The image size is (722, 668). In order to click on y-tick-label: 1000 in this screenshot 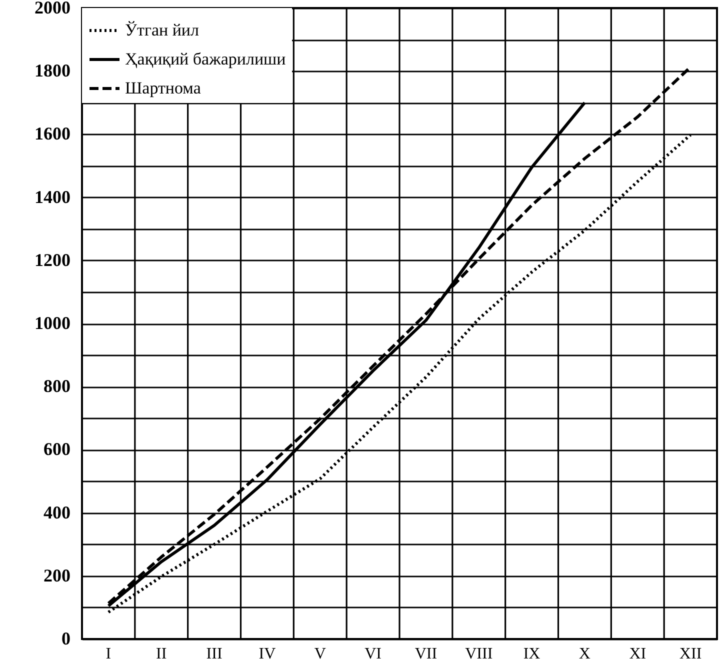, I will do `click(52, 323)`.